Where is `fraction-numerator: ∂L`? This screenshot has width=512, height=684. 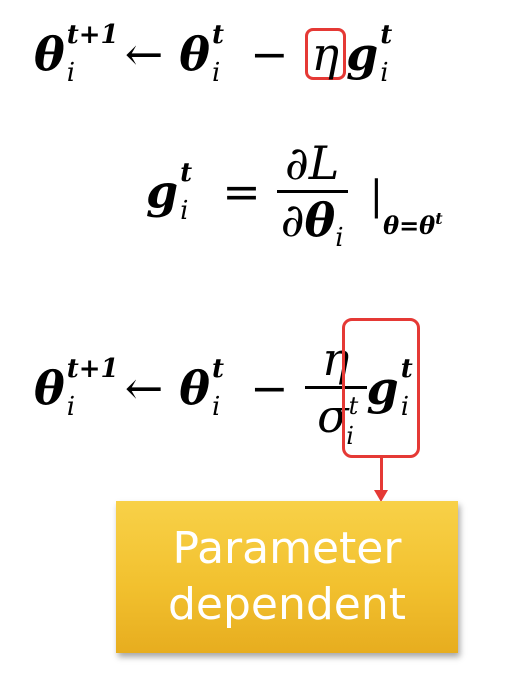
fraction-numerator: ∂L is located at coordinates (312, 163).